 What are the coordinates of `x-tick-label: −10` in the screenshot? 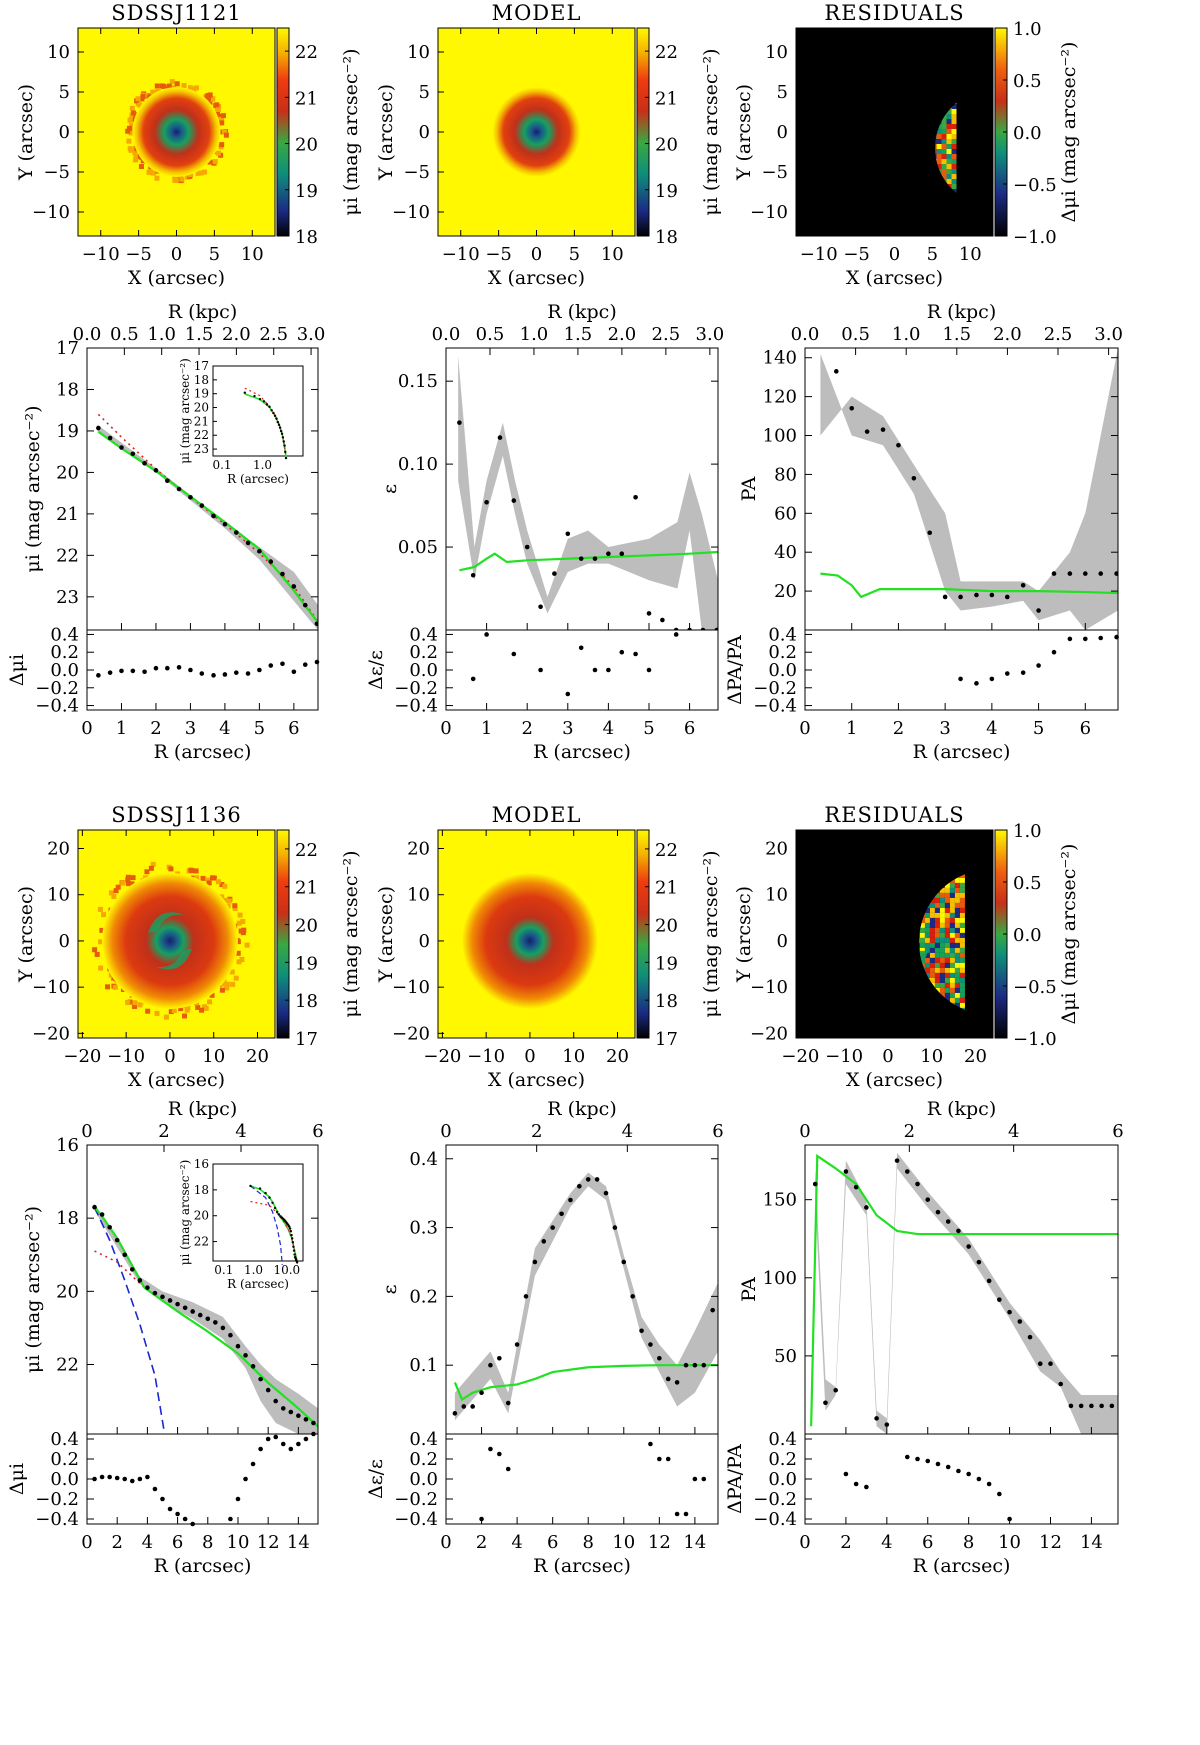 It's located at (486, 1056).